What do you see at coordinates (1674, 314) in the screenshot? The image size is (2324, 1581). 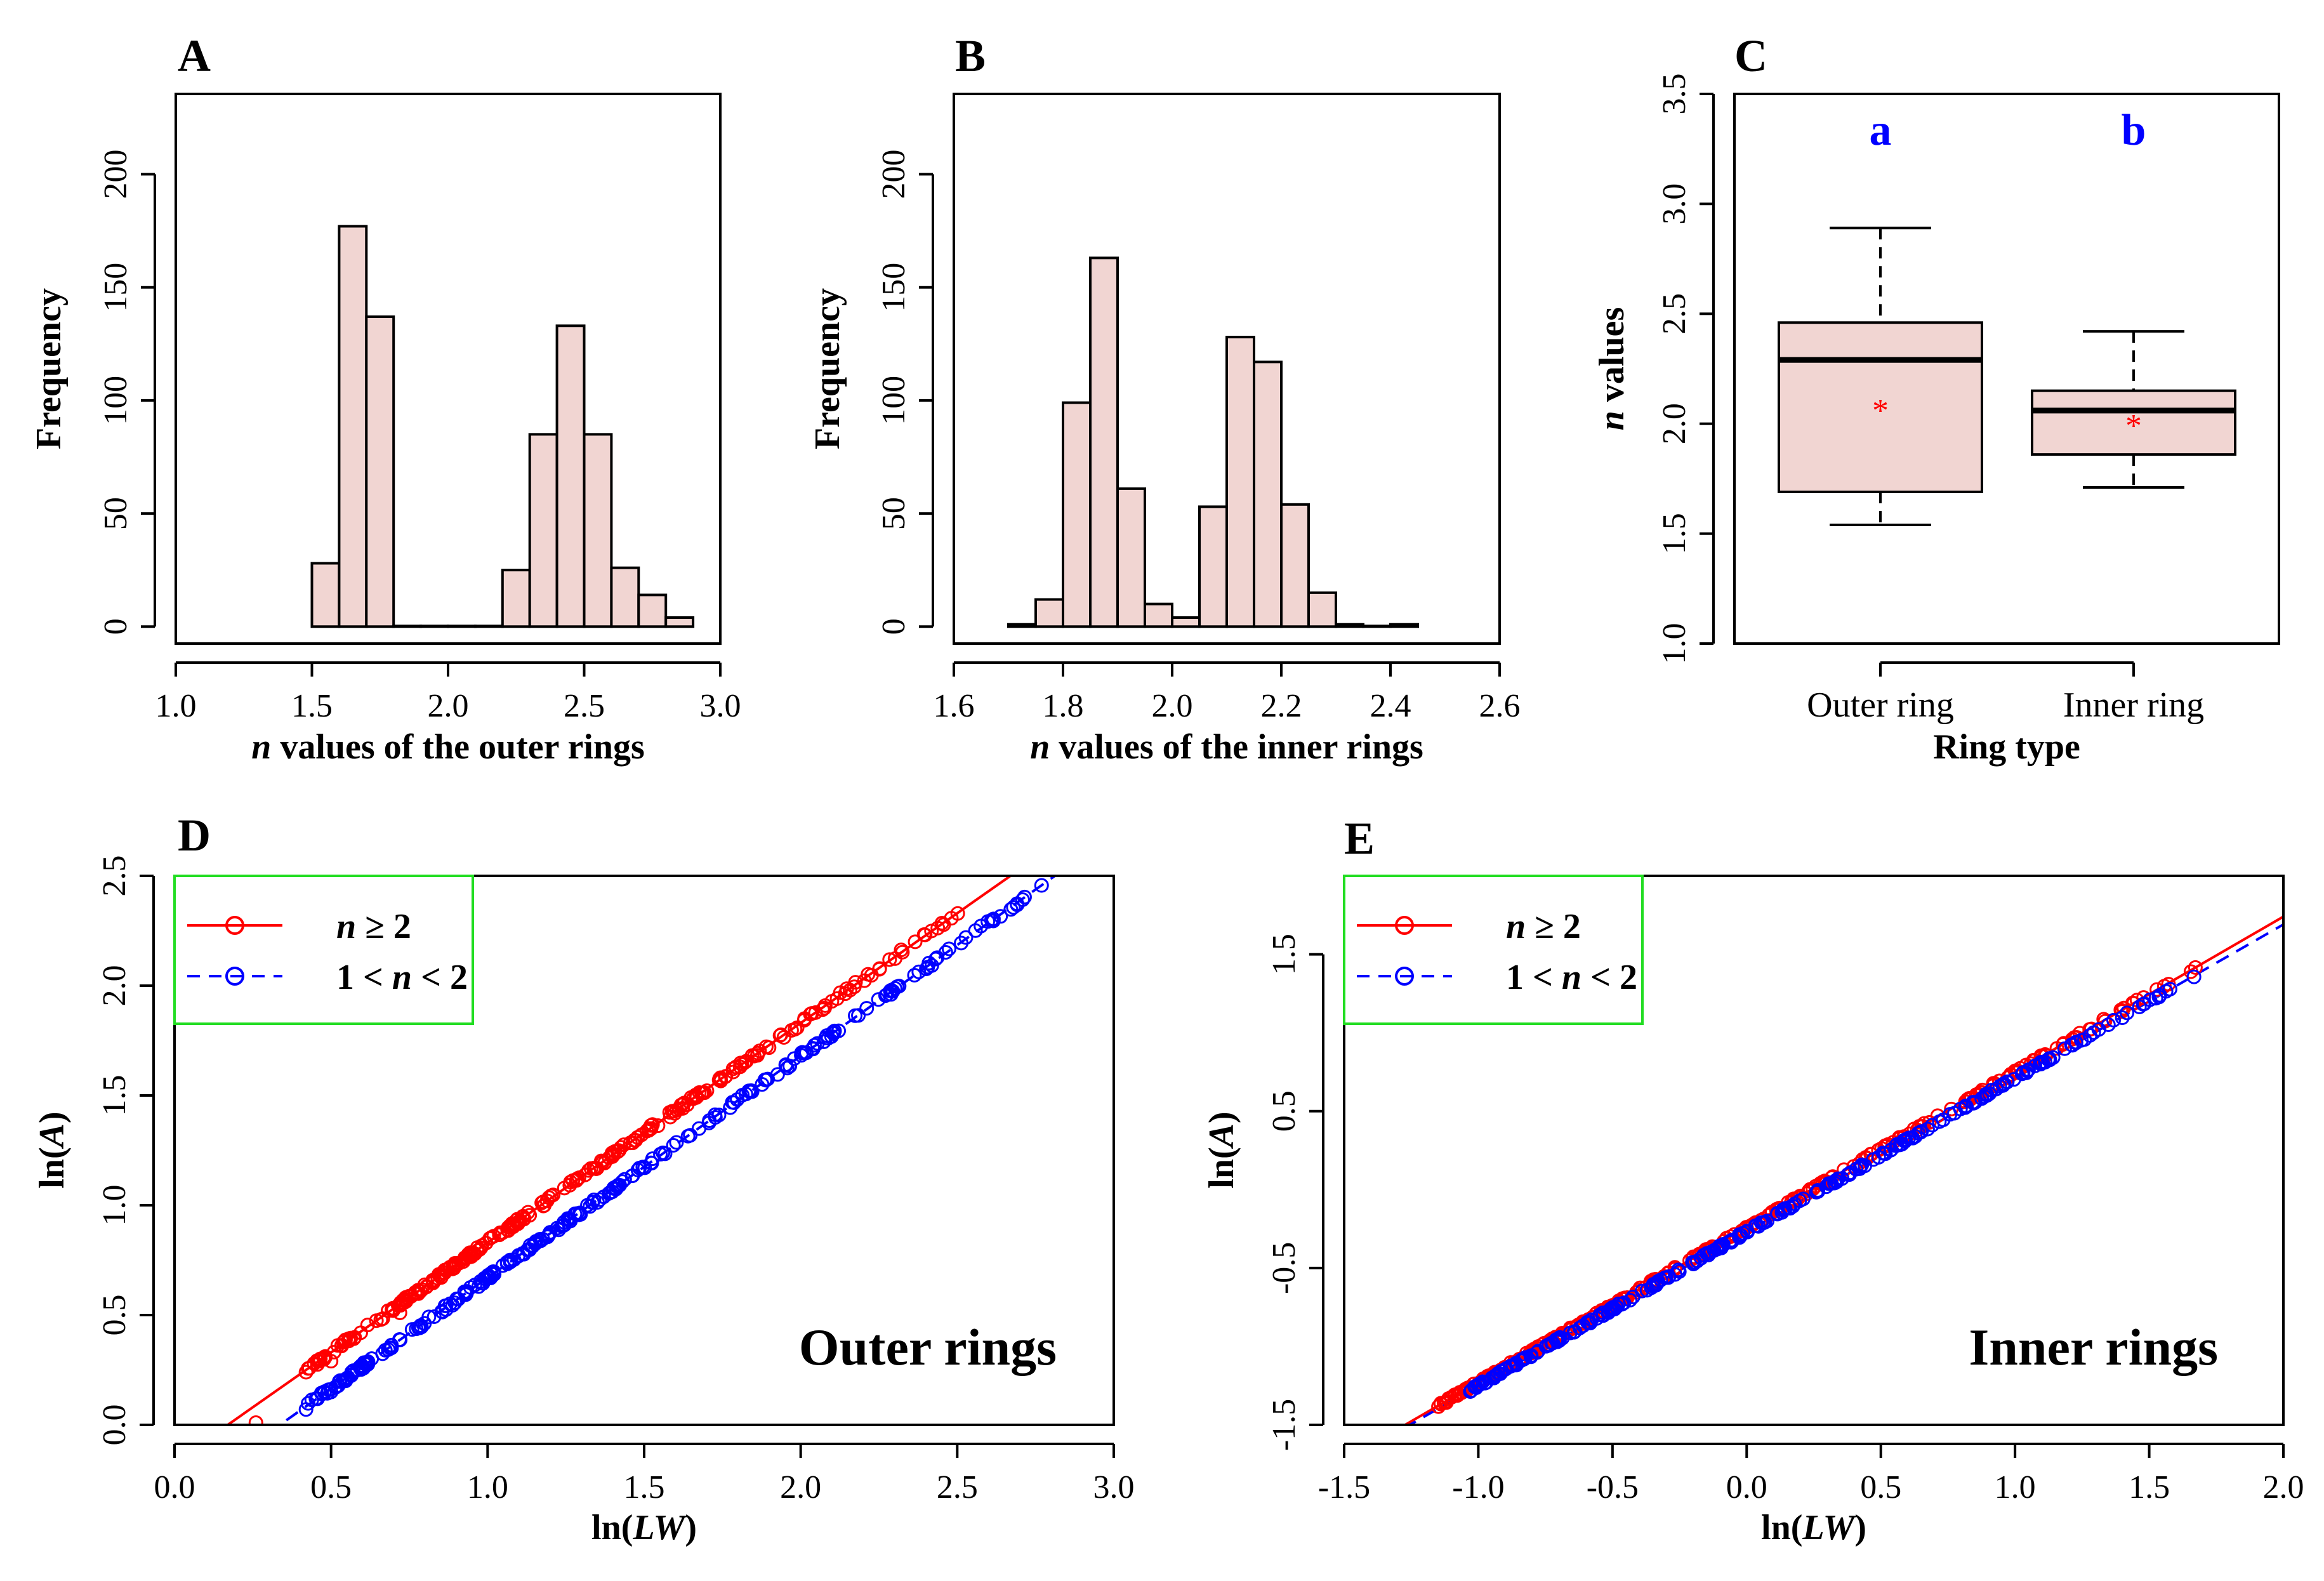 I see `y-axis-c-tick-label: 2.5` at bounding box center [1674, 314].